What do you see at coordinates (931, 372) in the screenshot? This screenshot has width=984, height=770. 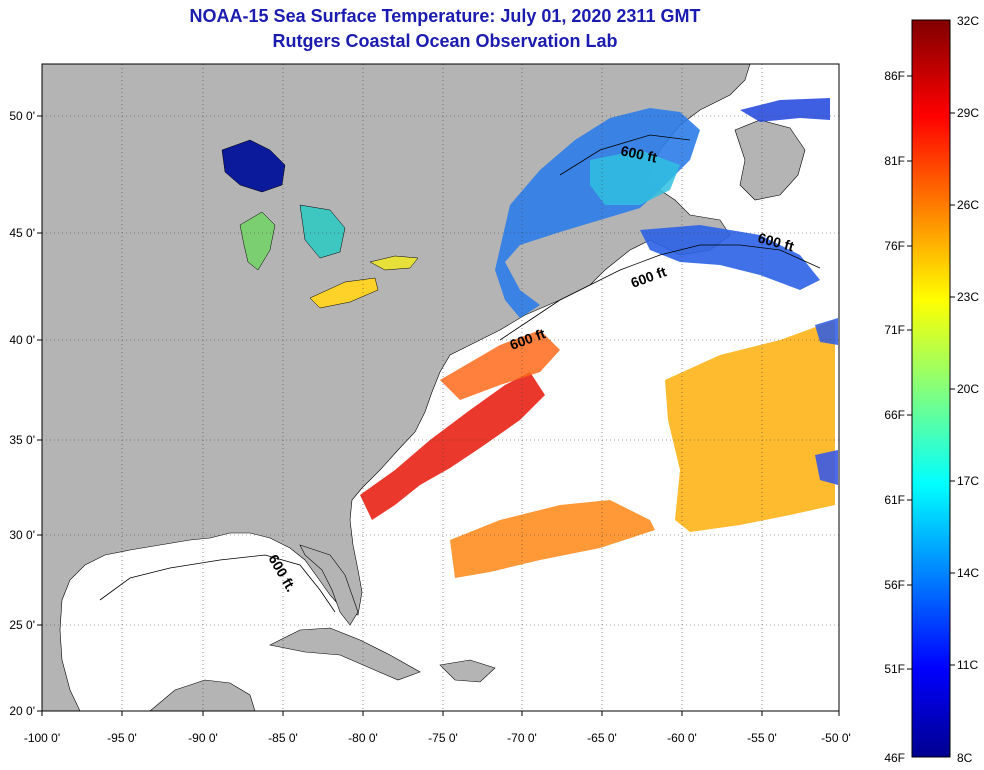 I see `colorbar-ticks` at bounding box center [931, 372].